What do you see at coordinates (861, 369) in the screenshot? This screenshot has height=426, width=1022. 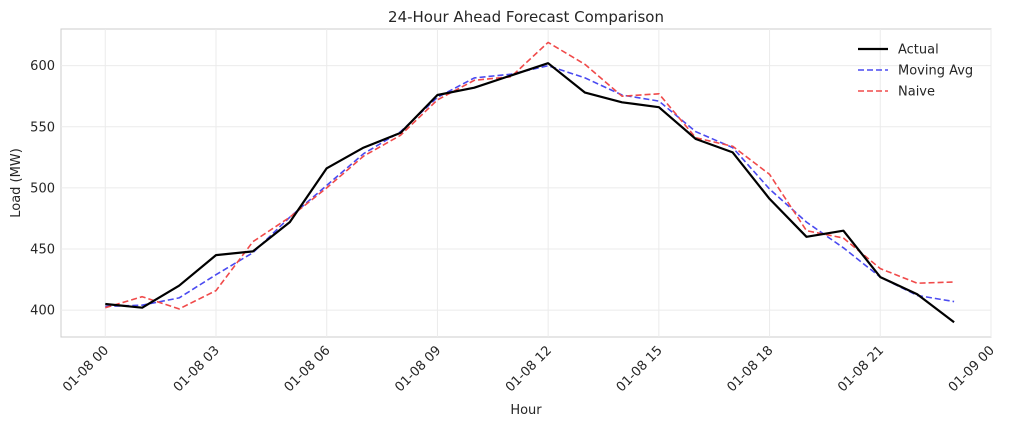 I see `x-tick-label: 01-08 21` at bounding box center [861, 369].